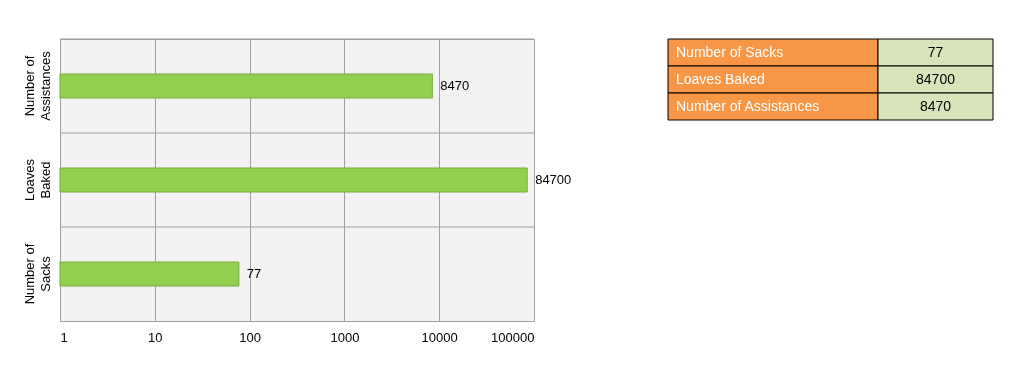 Image resolution: width=1024 pixels, height=379 pixels. What do you see at coordinates (37, 274) in the screenshot?
I see `y-tick-label: Number of Sacks` at bounding box center [37, 274].